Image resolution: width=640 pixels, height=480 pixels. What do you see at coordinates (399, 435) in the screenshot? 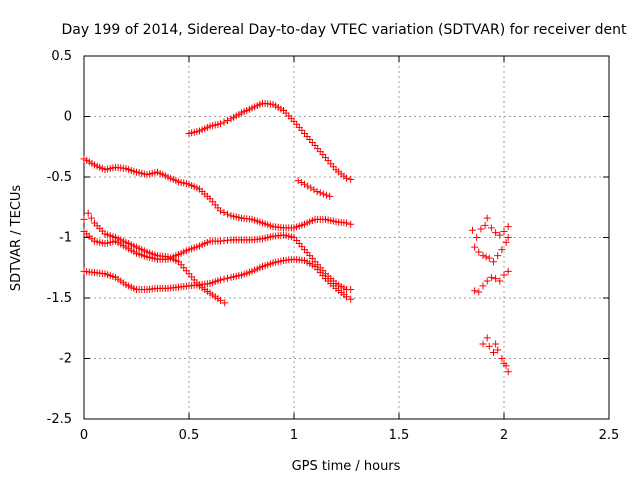
I see `x-tick-label: 1.5` at bounding box center [399, 435].